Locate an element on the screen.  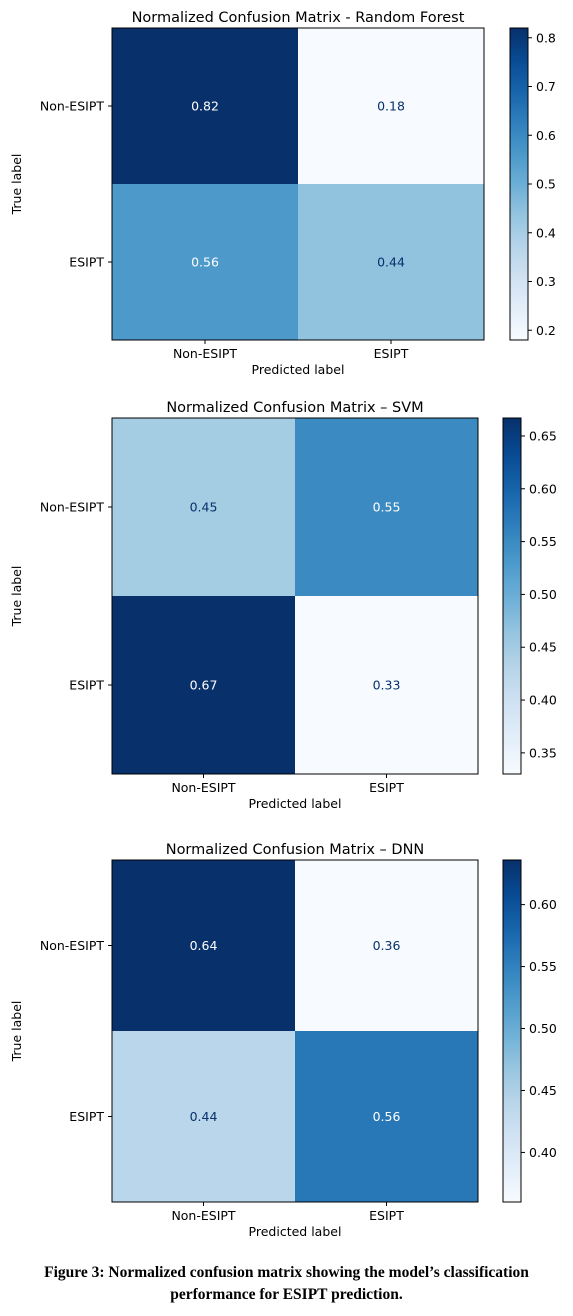
cell-value-label: 0.45 is located at coordinates (204, 507).